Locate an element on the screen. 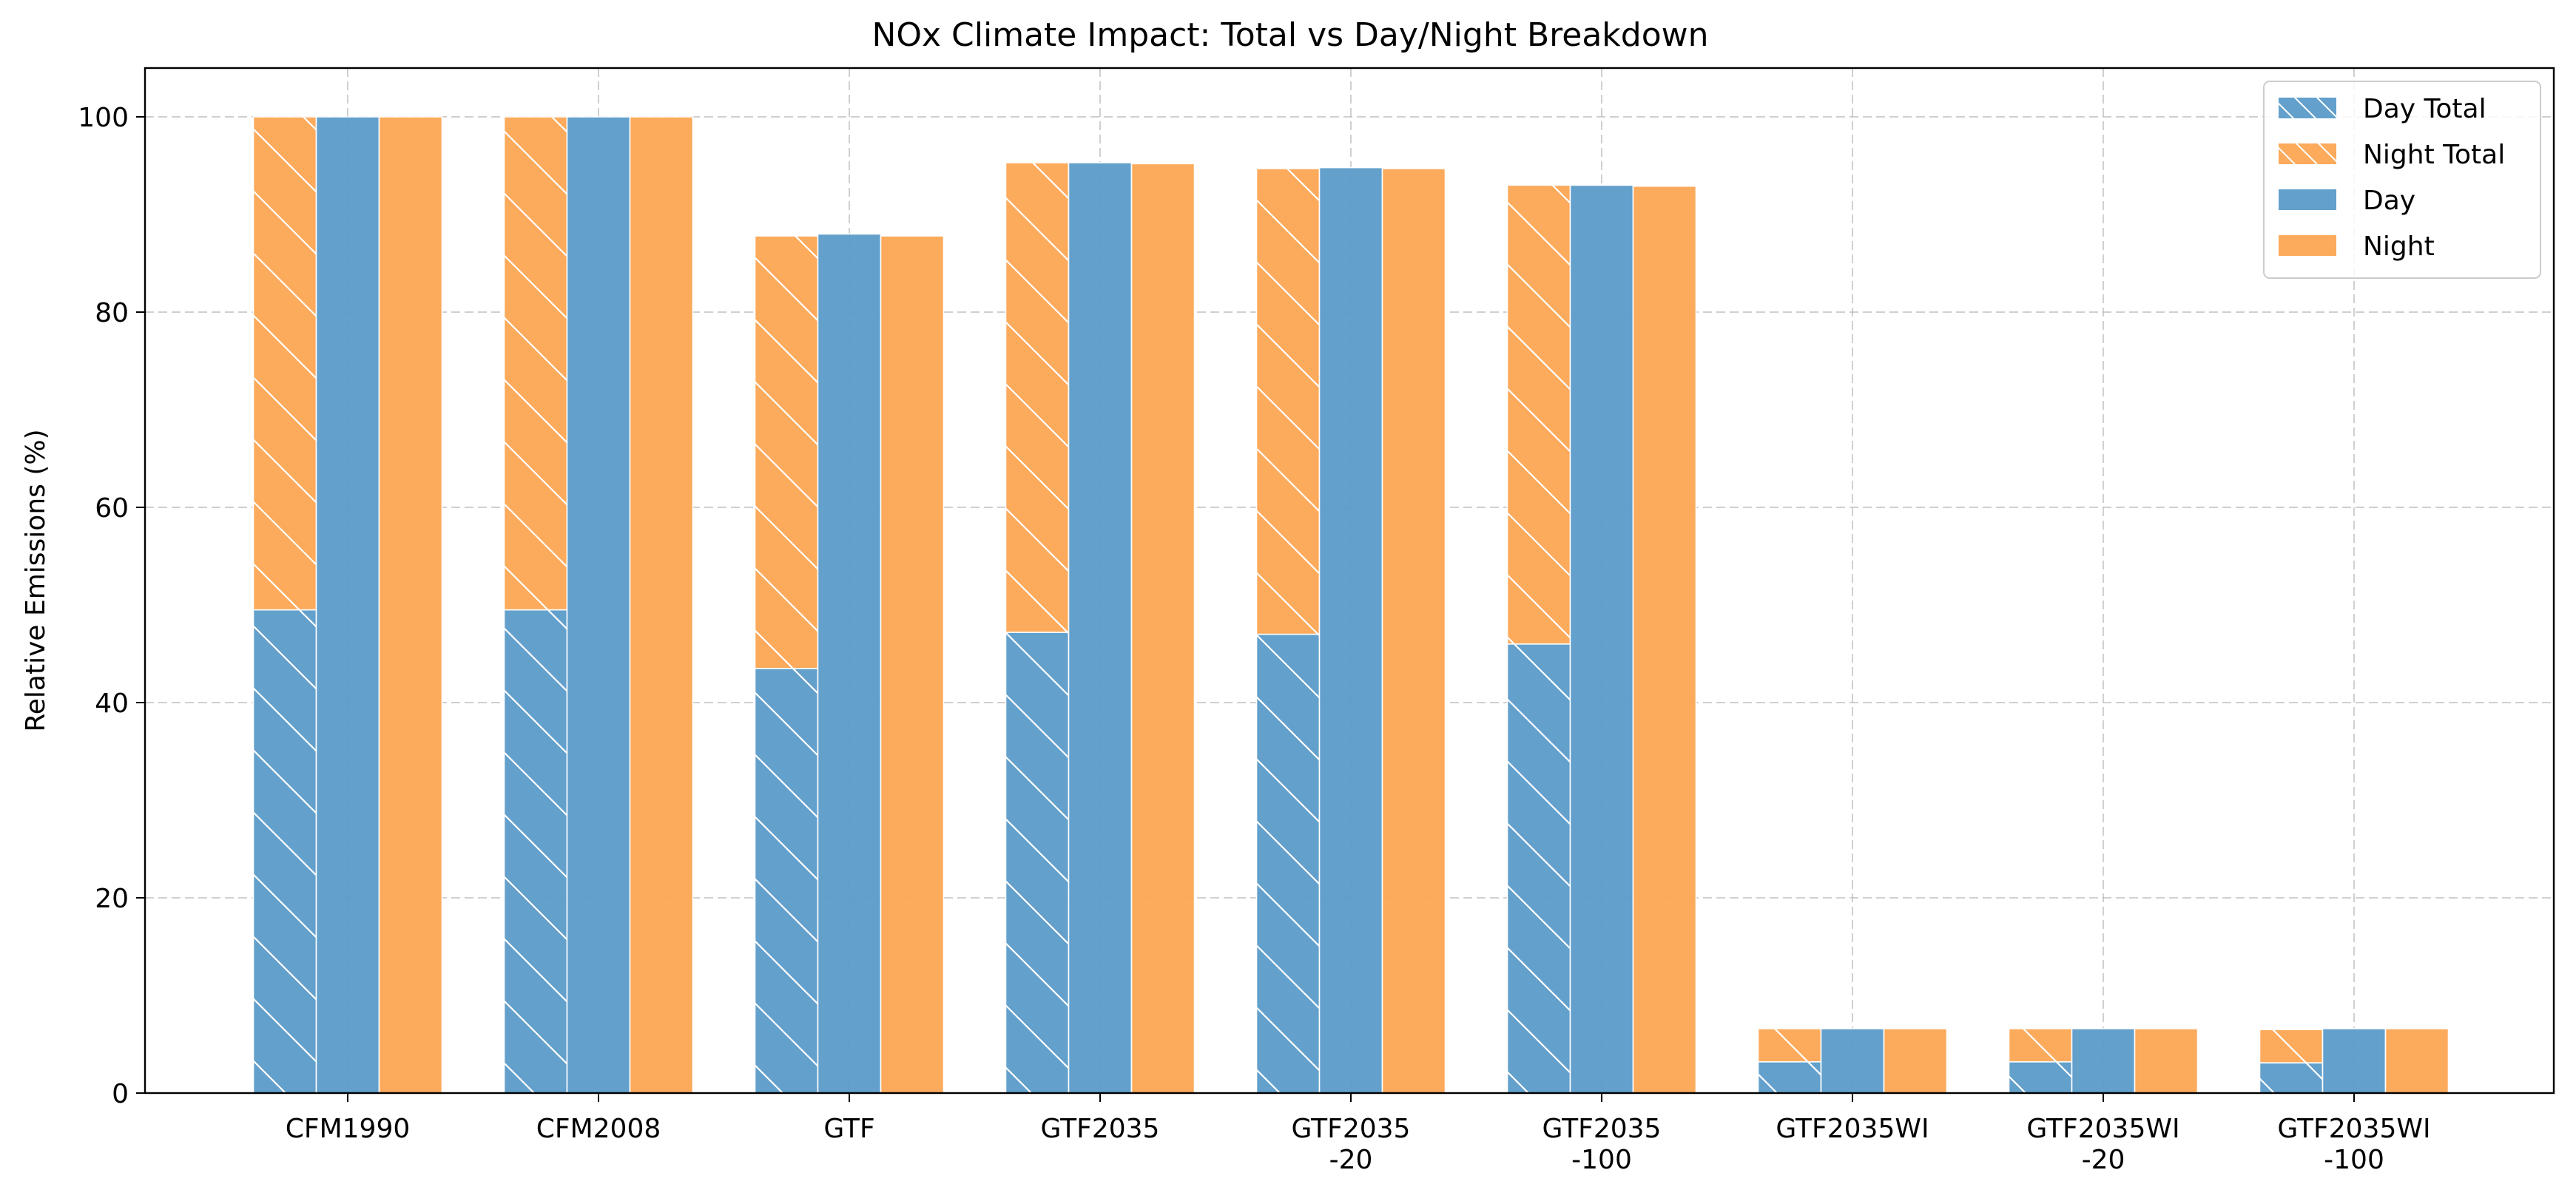 Image resolution: width=2576 pixels, height=1204 pixels. legend-item: Day Total is located at coordinates (2382, 109).